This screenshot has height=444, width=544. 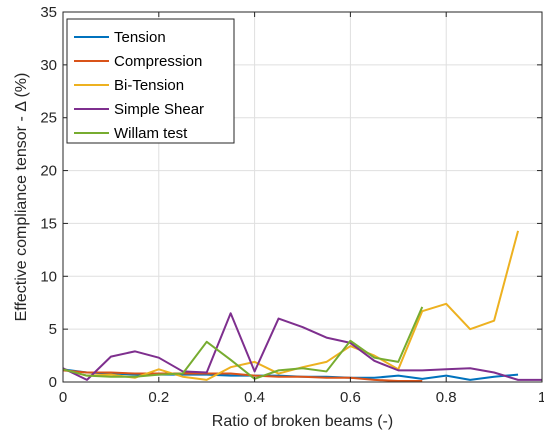 I want to click on y-axis-label: Effective compliance tensor - Δ (%), so click(x=21, y=197).